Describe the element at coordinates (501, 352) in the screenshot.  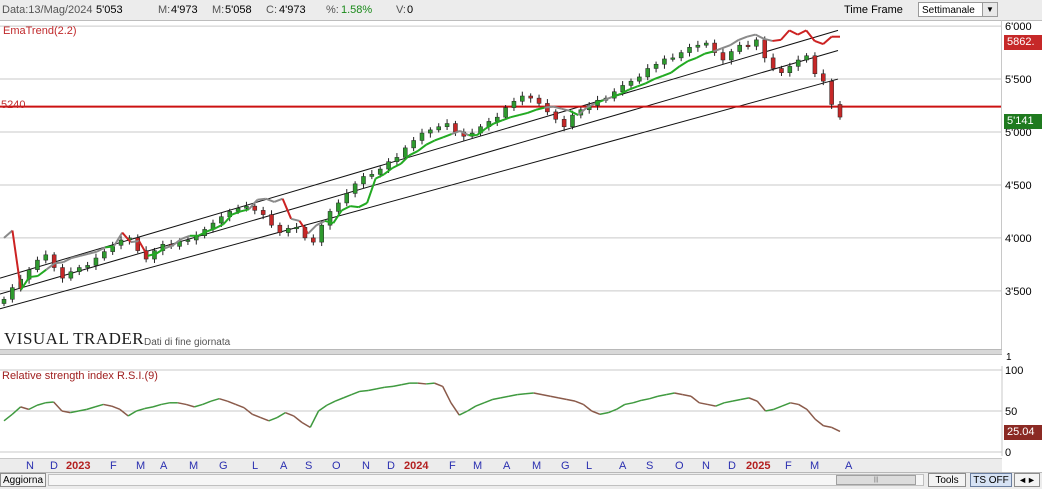
I see `panel-splitter` at that location.